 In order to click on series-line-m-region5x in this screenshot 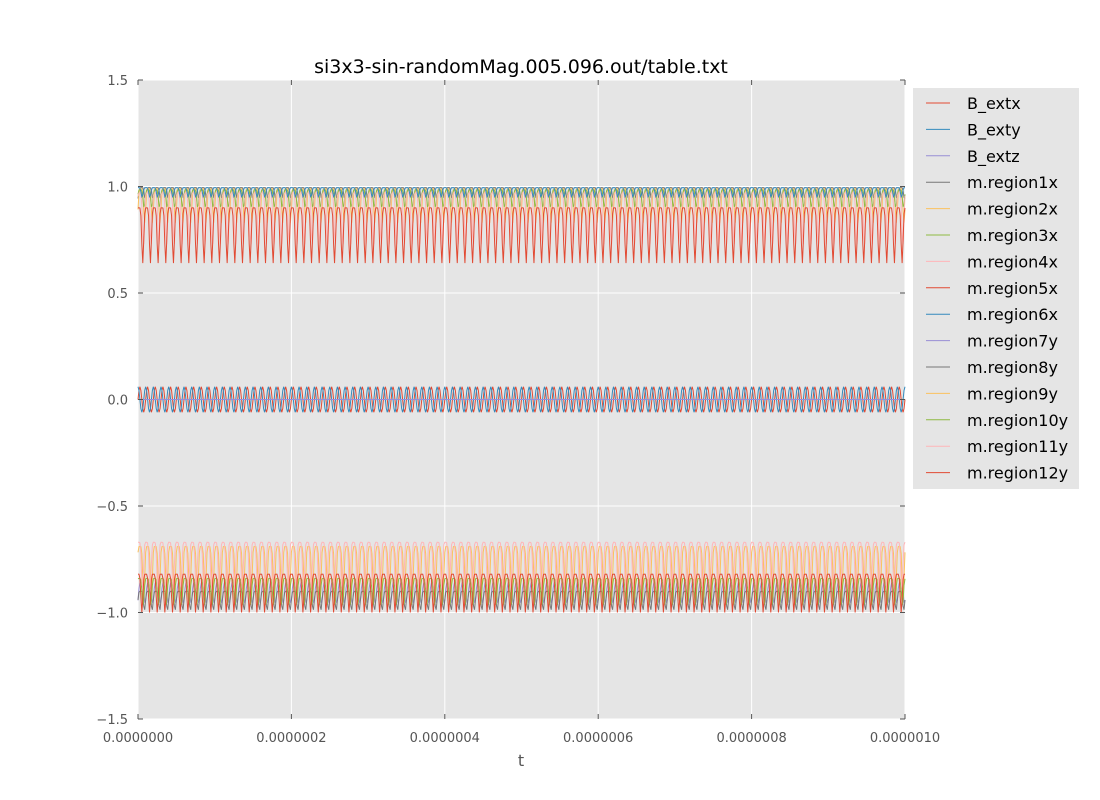, I will do `click(521, 235)`.